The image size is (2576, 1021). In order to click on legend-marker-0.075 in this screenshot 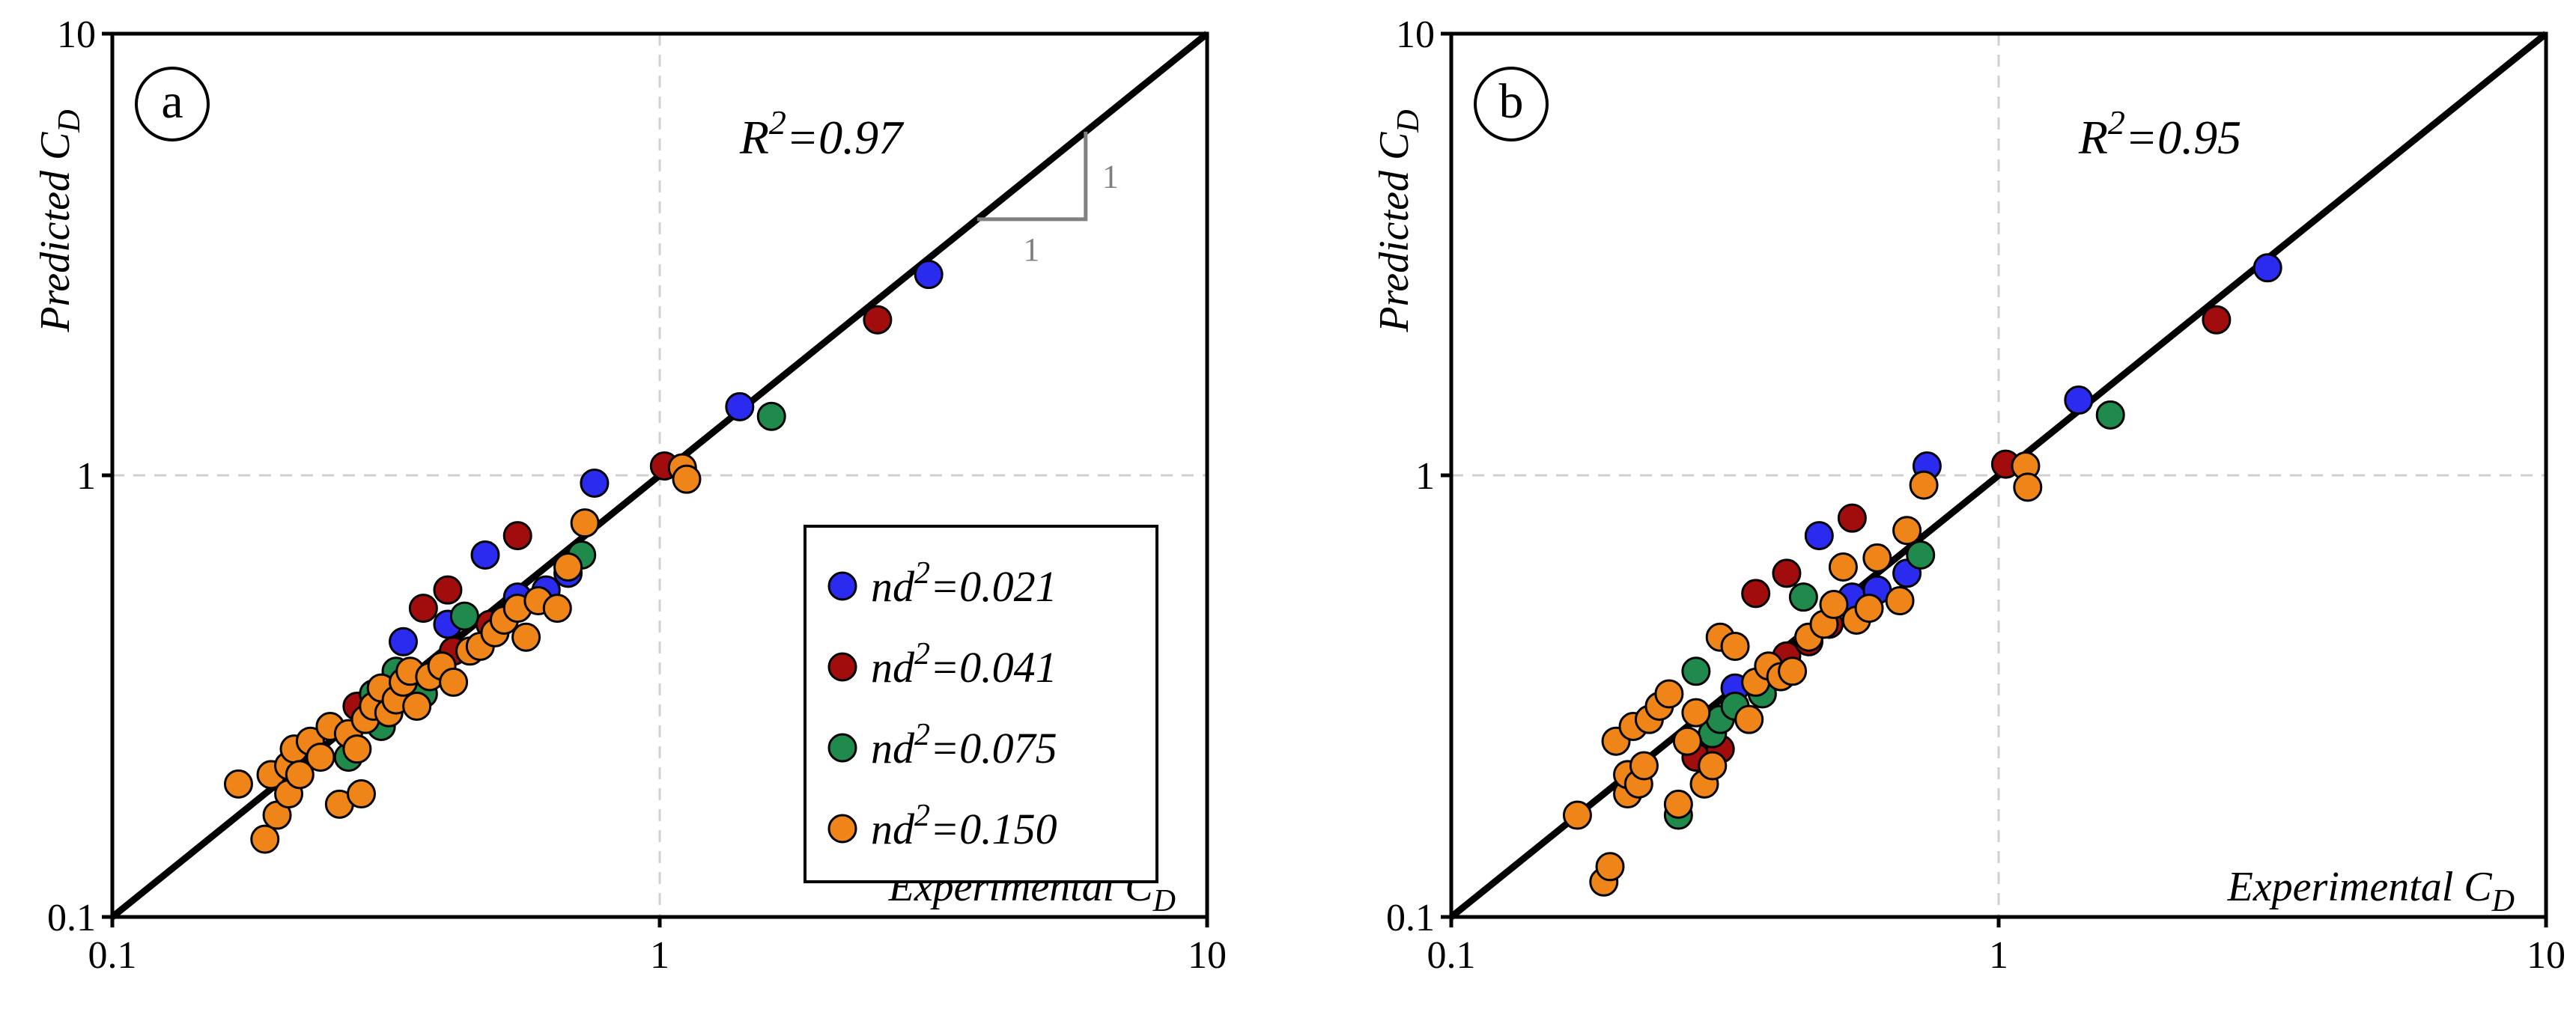, I will do `click(842, 748)`.